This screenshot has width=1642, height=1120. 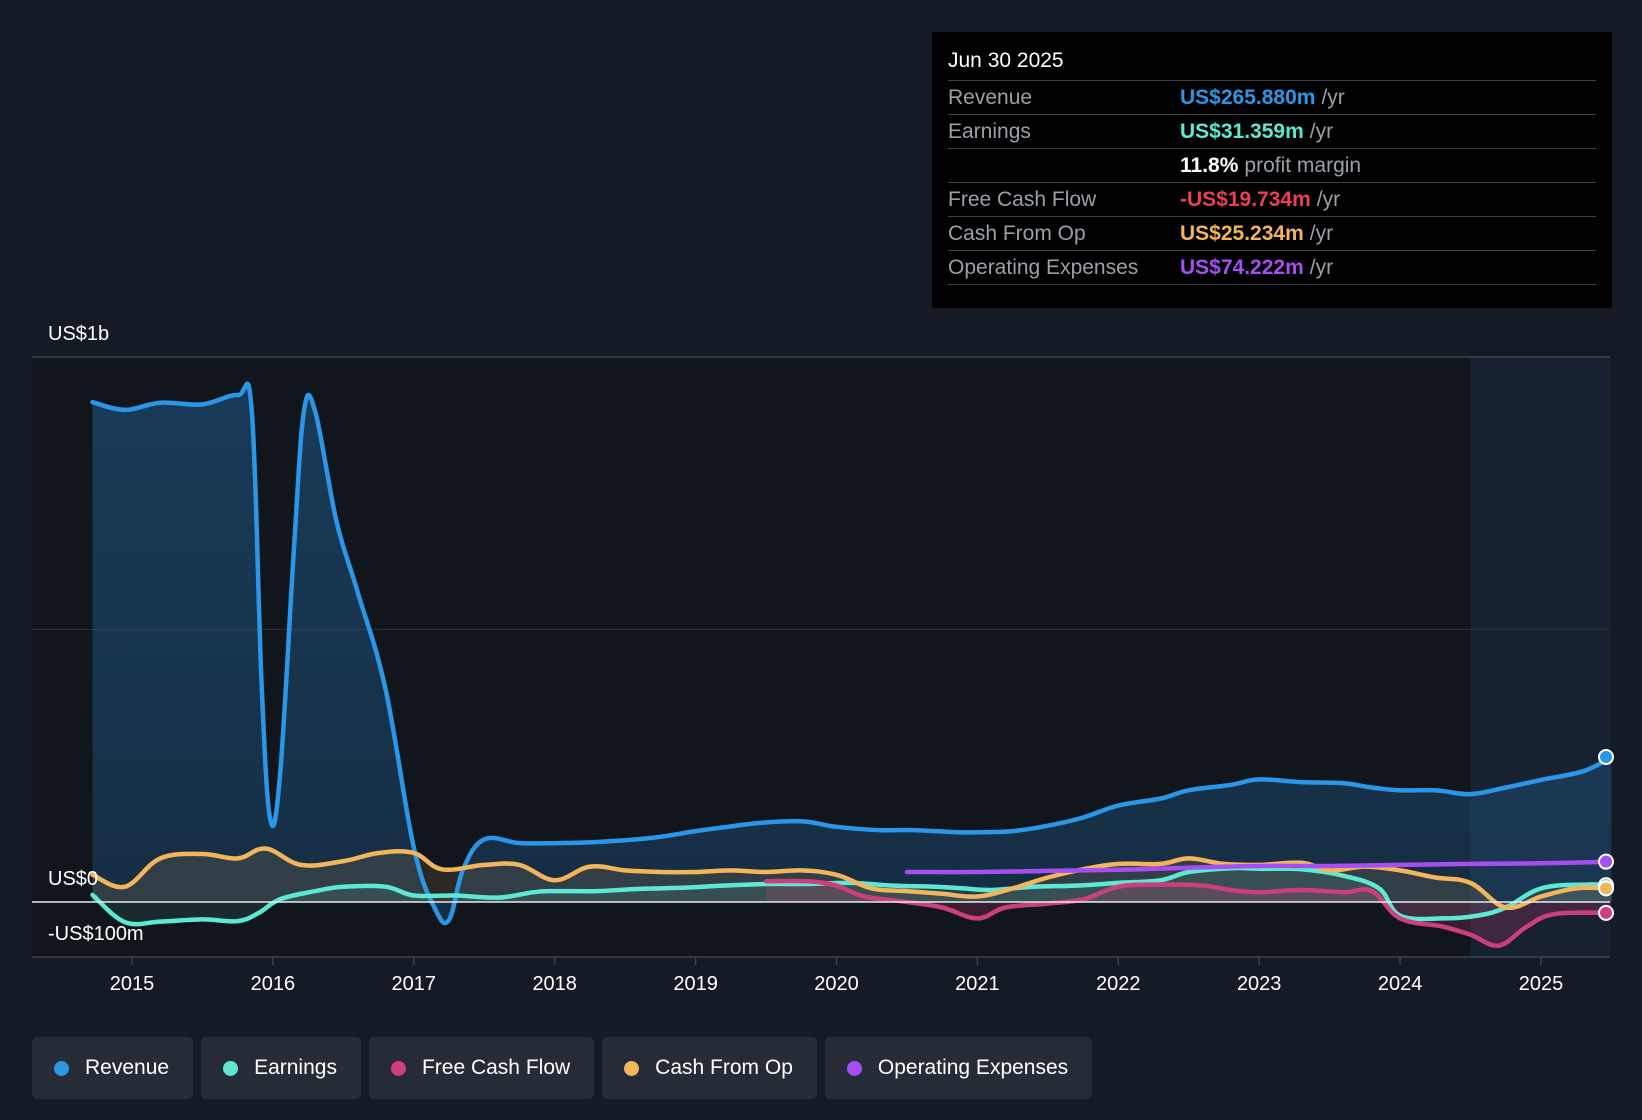 I want to click on y-label-top: US$1b, so click(x=78, y=334).